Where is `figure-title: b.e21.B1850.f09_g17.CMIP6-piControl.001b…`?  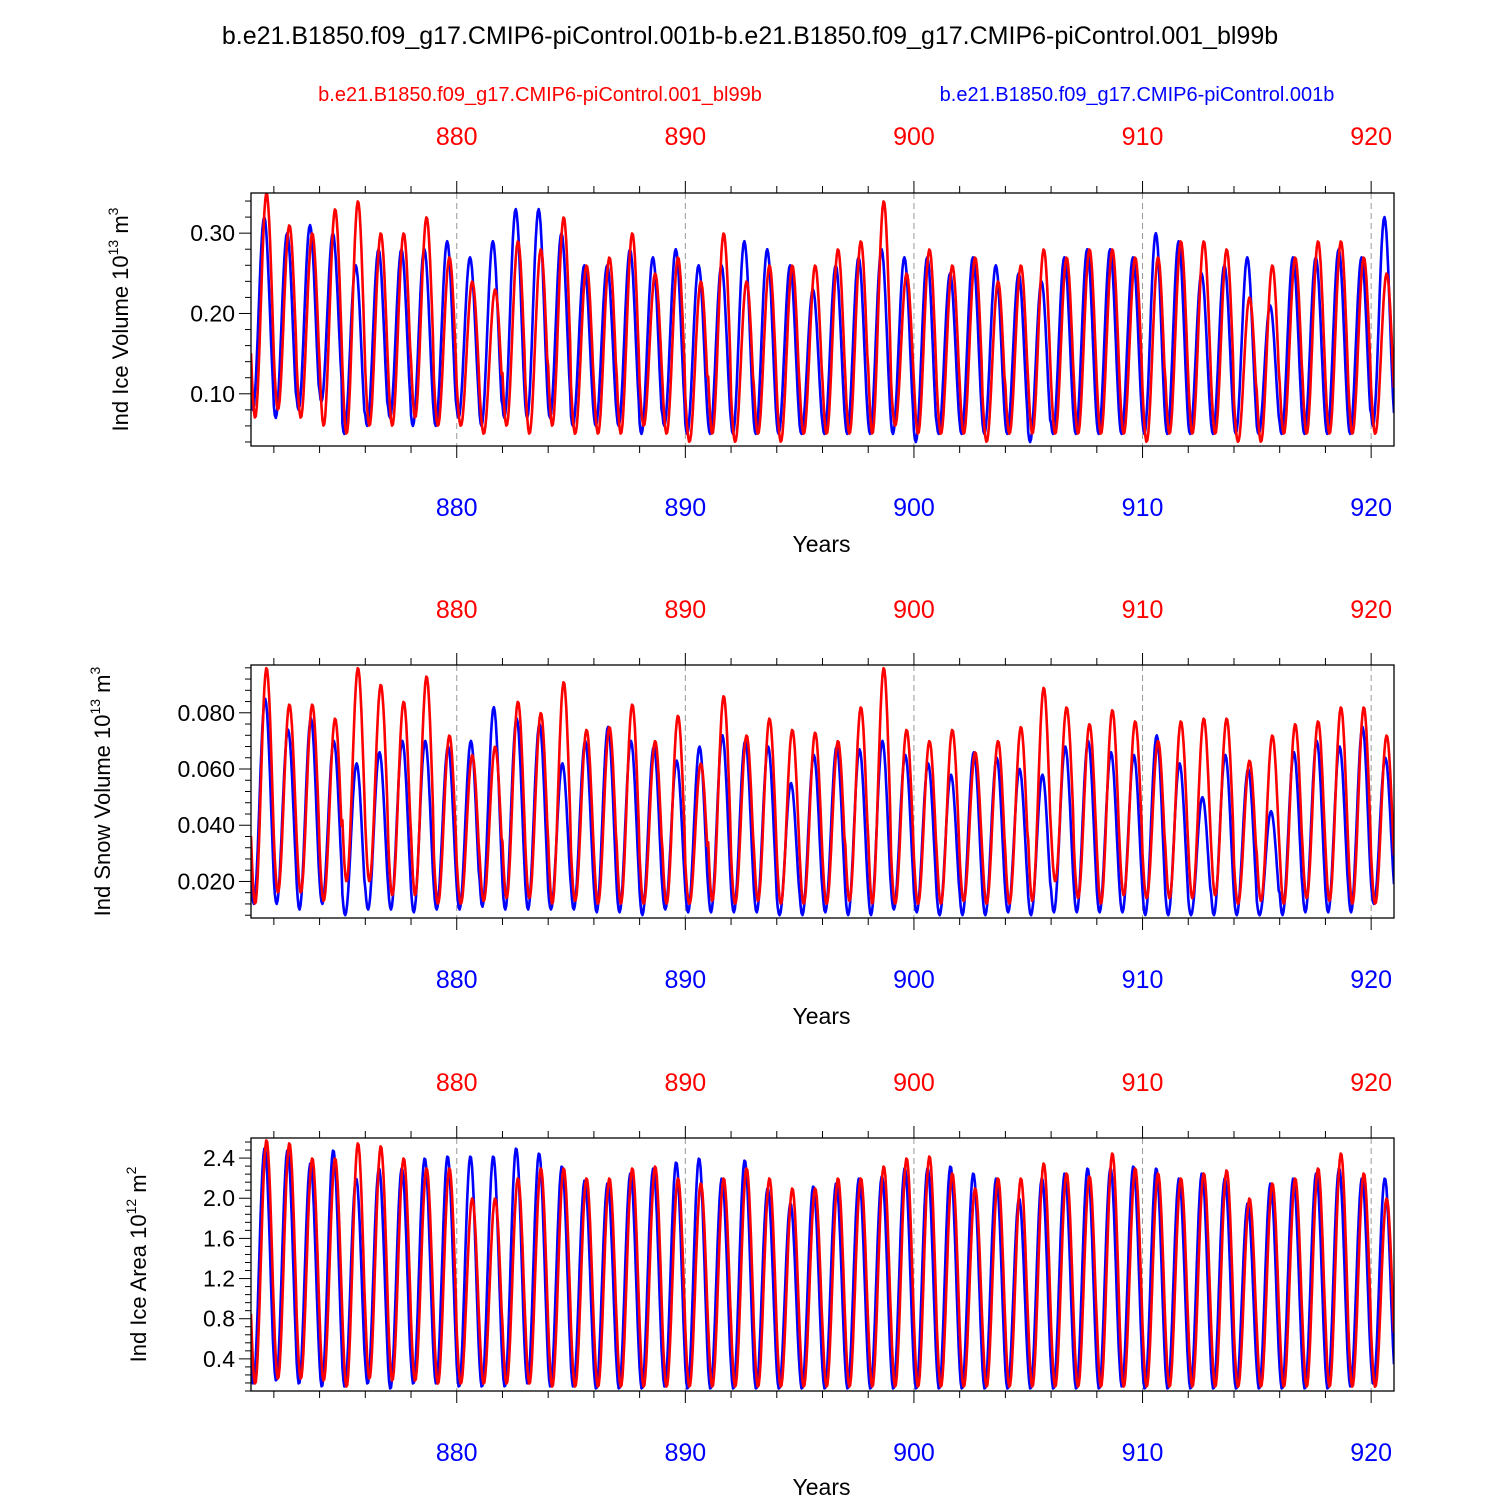
figure-title: b.e21.B1850.f09_g17.CMIP6-piControl.001b… is located at coordinates (750, 36).